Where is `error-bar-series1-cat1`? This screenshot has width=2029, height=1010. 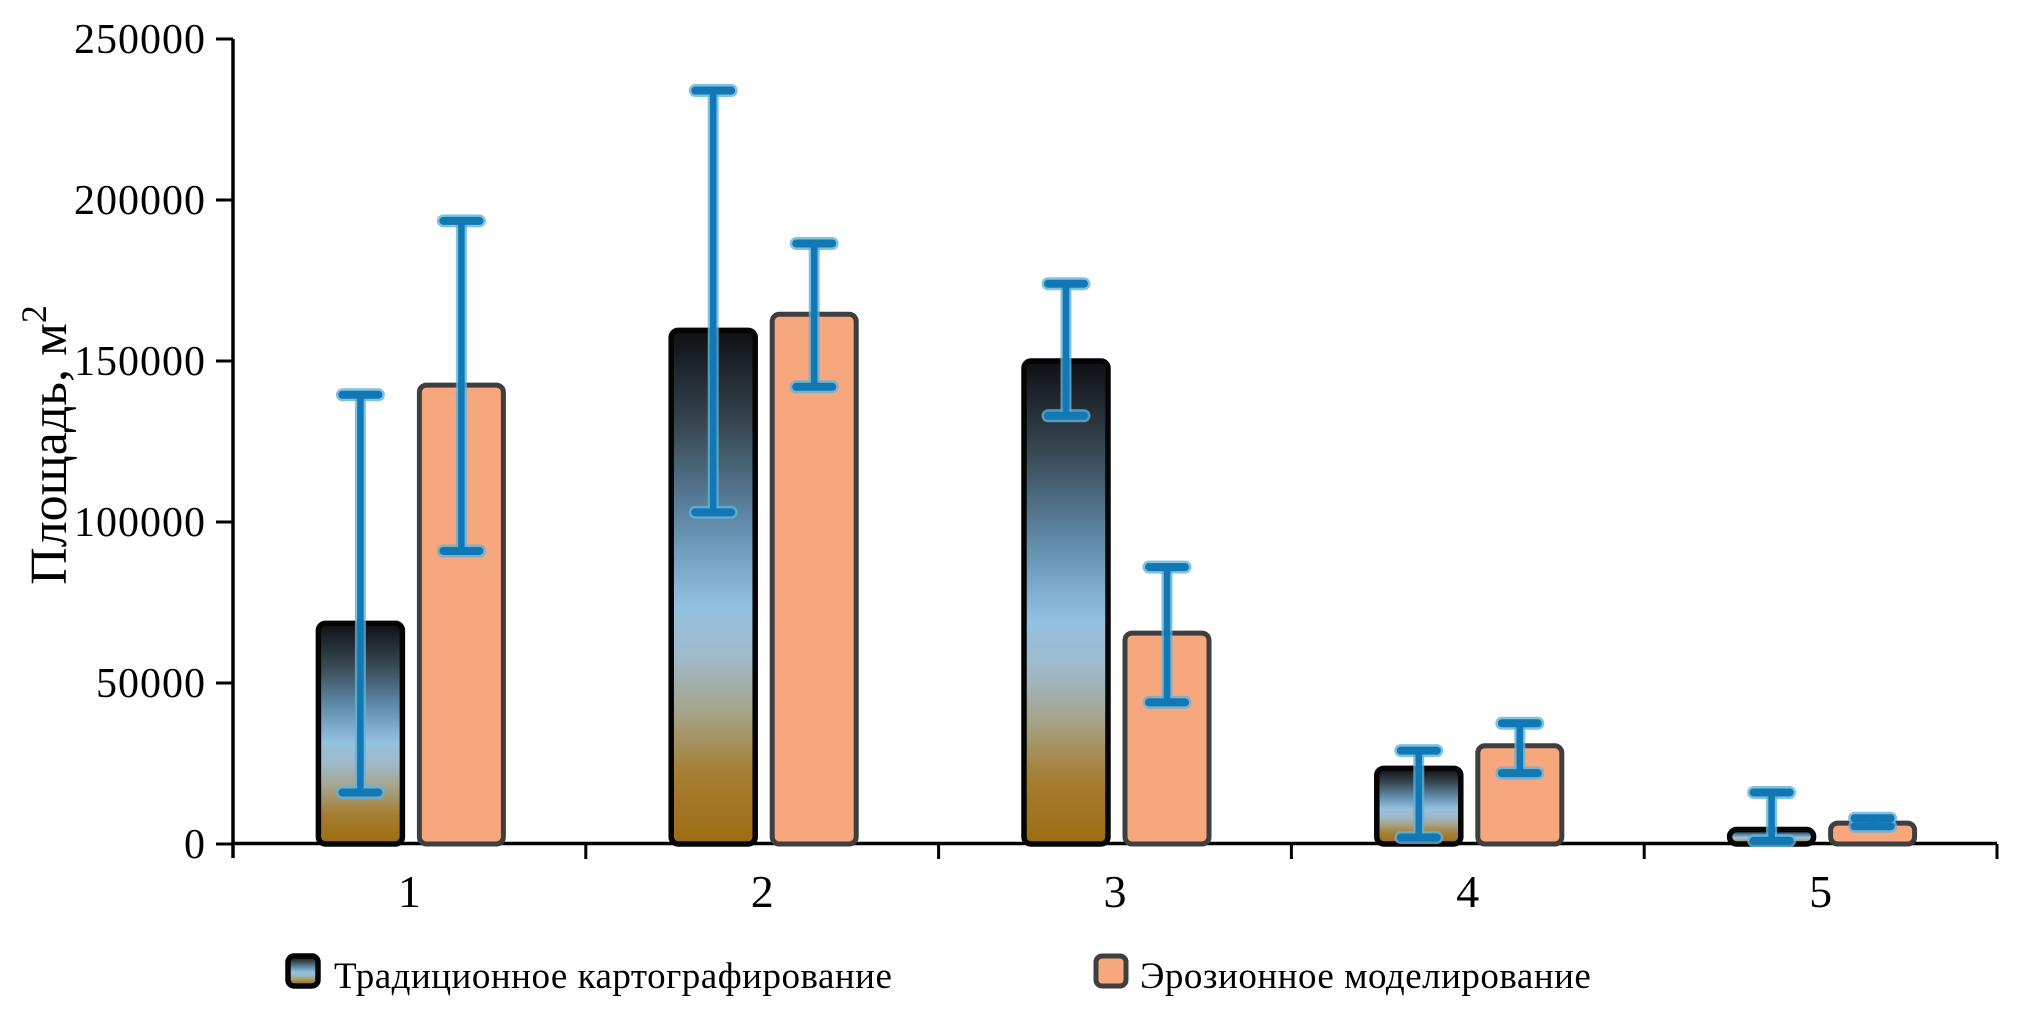 error-bar-series1-cat1 is located at coordinates (360, 593).